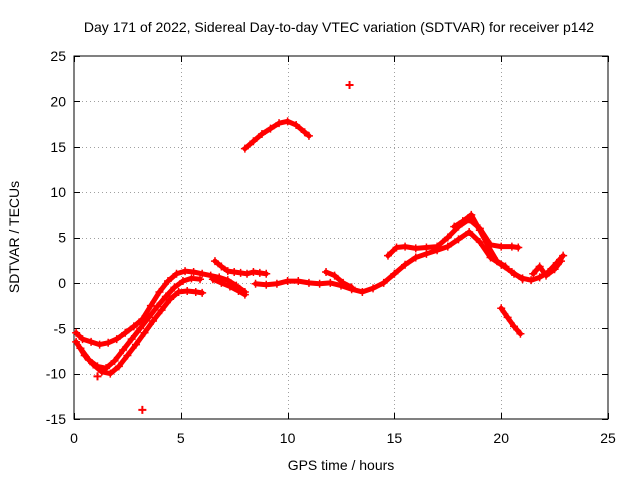  What do you see at coordinates (501, 438) in the screenshot?
I see `x-tick-label: 20` at bounding box center [501, 438].